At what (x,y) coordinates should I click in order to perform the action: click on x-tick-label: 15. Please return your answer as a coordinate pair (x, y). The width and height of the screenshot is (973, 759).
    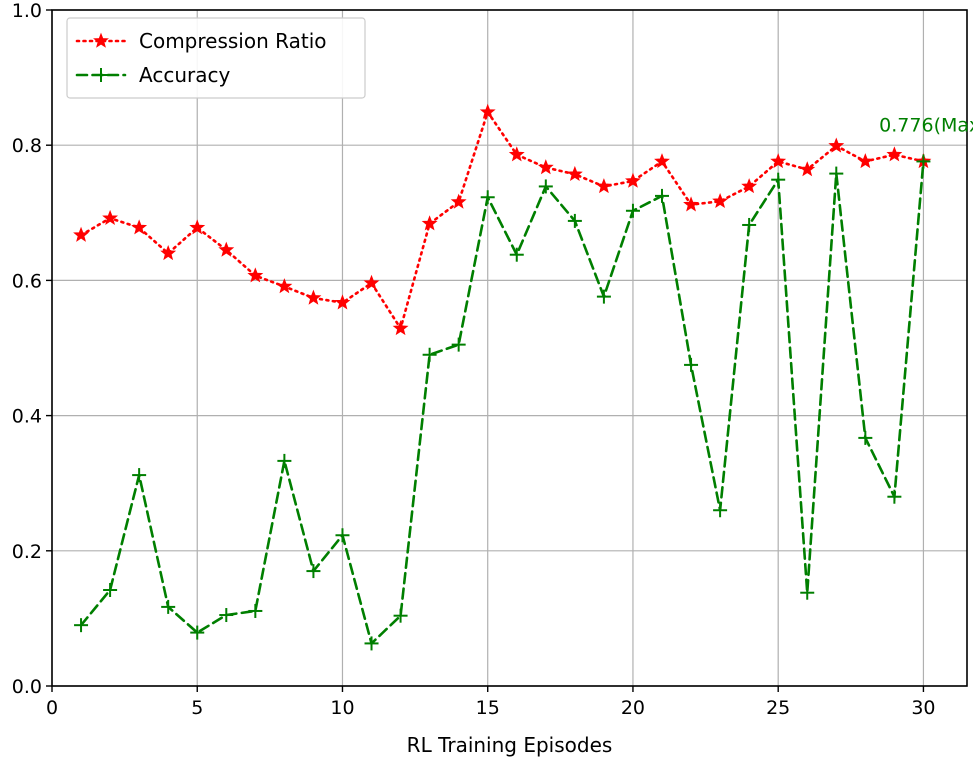
    Looking at the image, I should click on (488, 708).